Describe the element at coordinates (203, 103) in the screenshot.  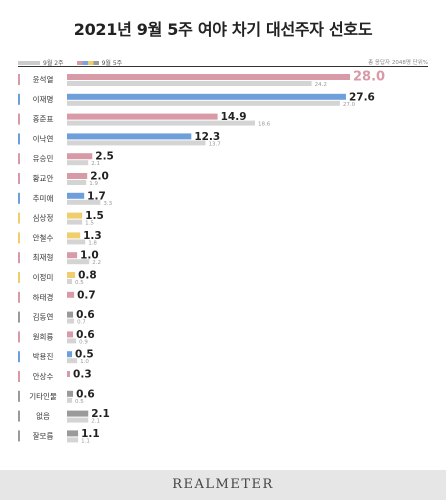
I see `row-1-bar-previous` at that location.